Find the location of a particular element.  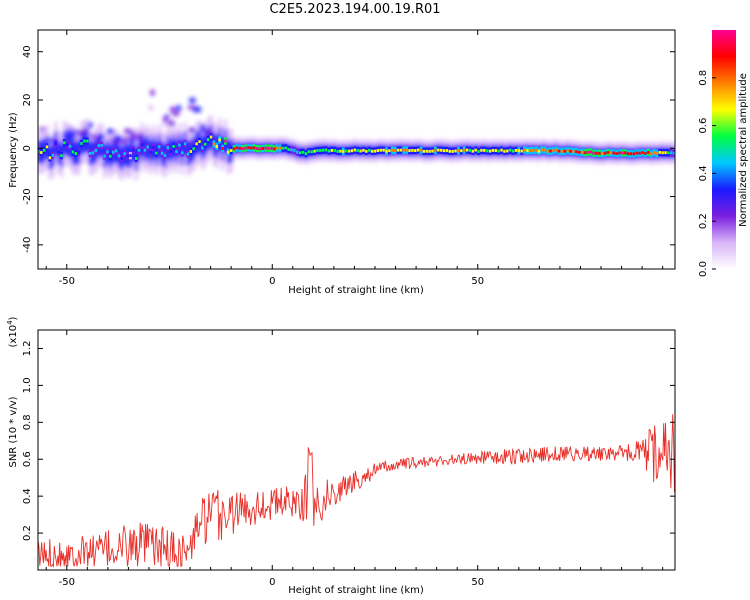

spectrogram-xlabel: Height of straight line (km) is located at coordinates (356, 290).